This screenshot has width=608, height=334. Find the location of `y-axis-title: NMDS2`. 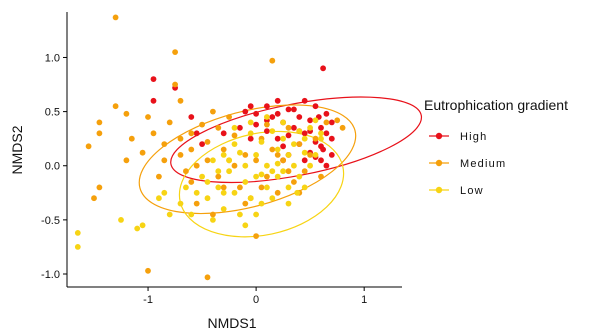

y-axis-title: NMDS2 is located at coordinates (17, 149).